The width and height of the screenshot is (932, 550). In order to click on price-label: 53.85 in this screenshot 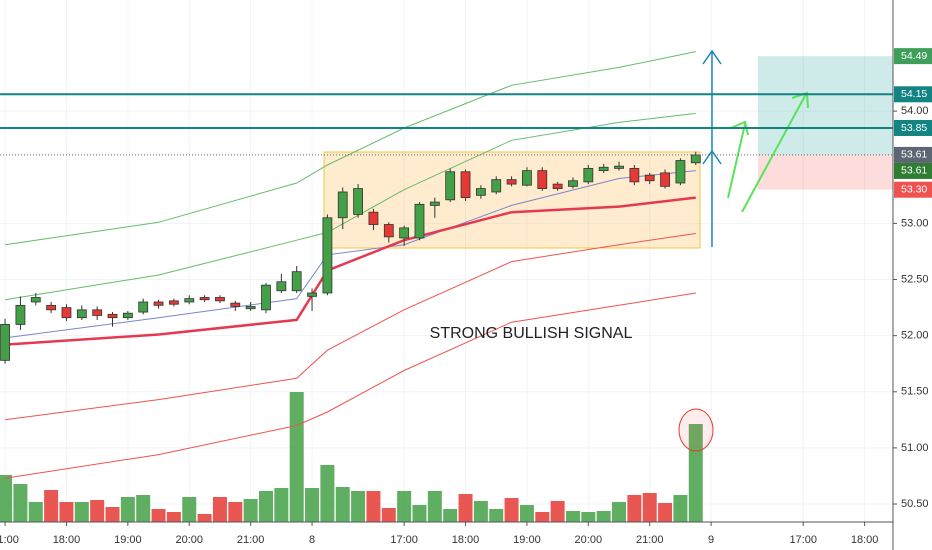, I will do `click(914, 128)`.